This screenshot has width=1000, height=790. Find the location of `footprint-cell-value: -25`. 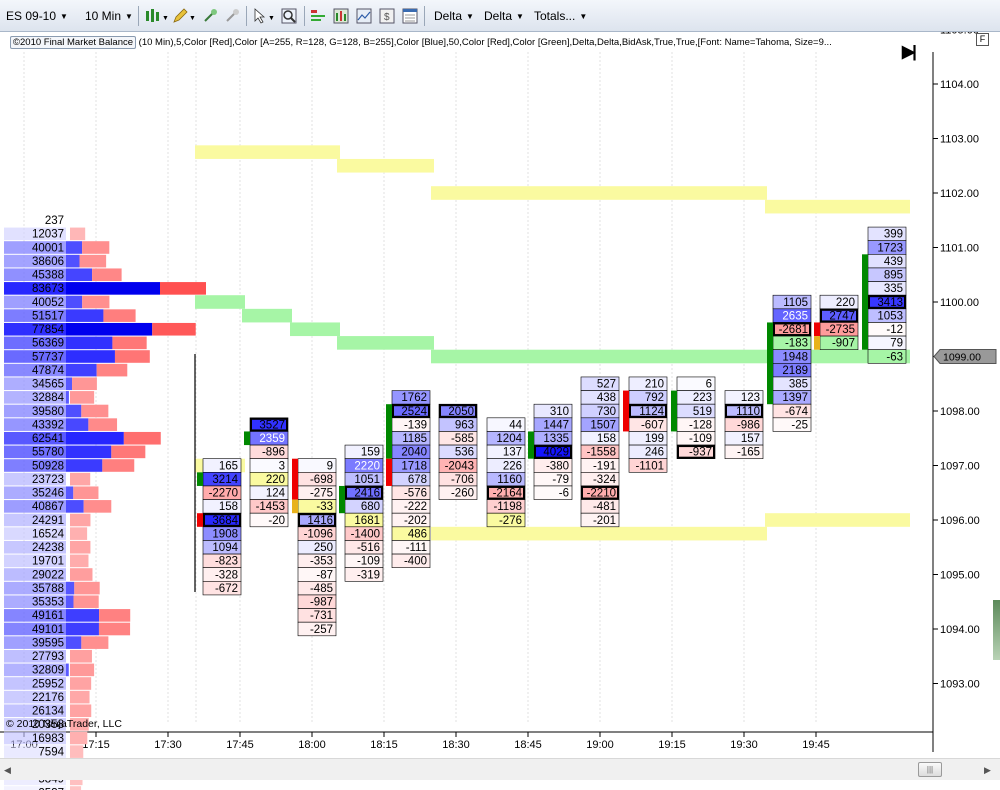

footprint-cell-value: -25 is located at coordinates (799, 425).